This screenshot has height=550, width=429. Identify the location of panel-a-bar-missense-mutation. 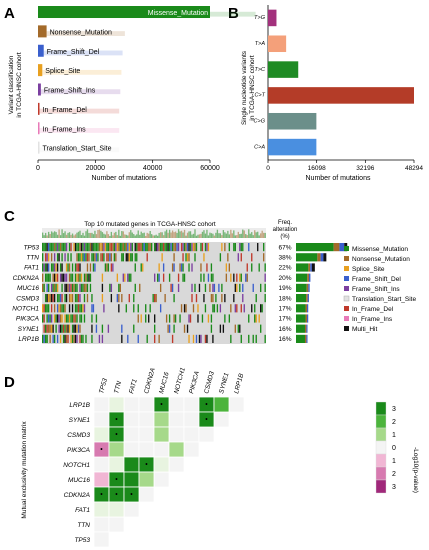
(124, 12).